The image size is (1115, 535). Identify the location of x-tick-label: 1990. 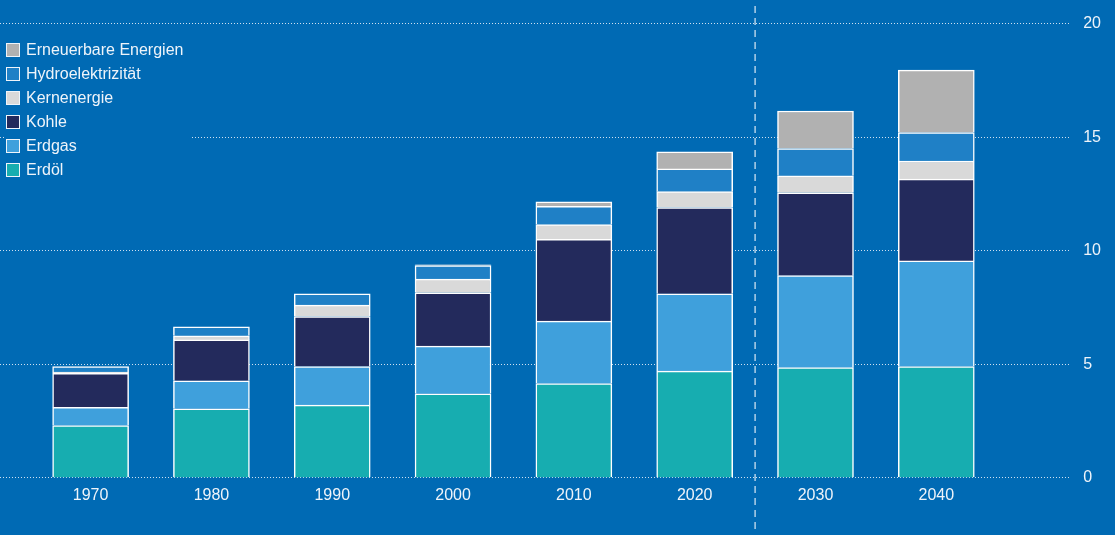
(332, 494).